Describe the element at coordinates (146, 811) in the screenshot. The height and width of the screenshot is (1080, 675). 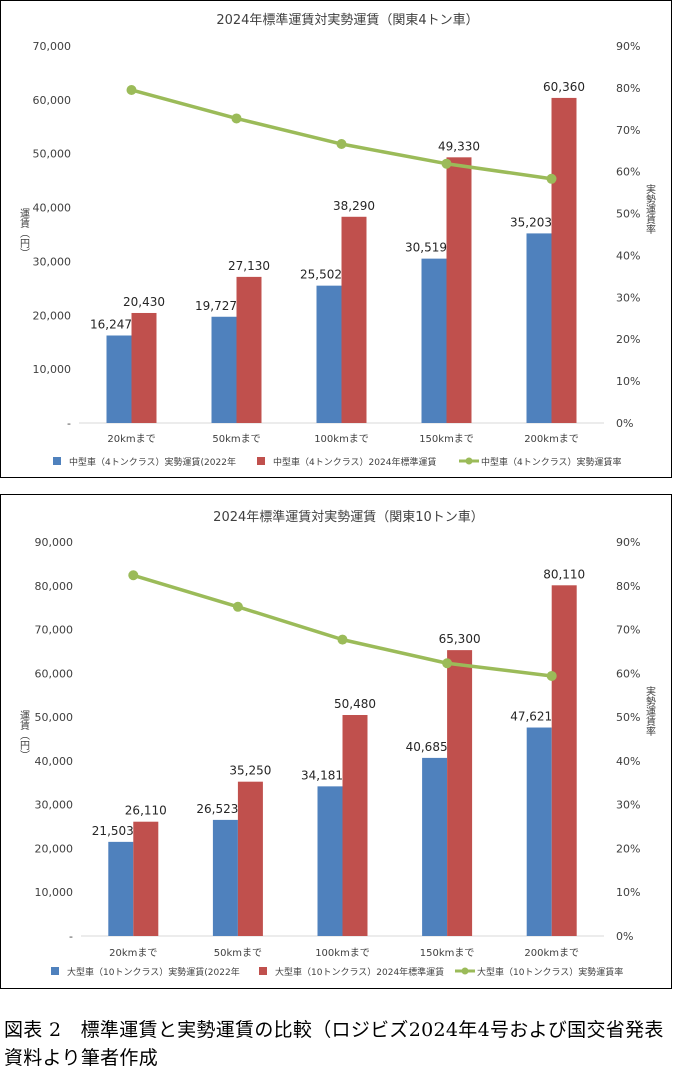
I see `data-label: 26,110` at that location.